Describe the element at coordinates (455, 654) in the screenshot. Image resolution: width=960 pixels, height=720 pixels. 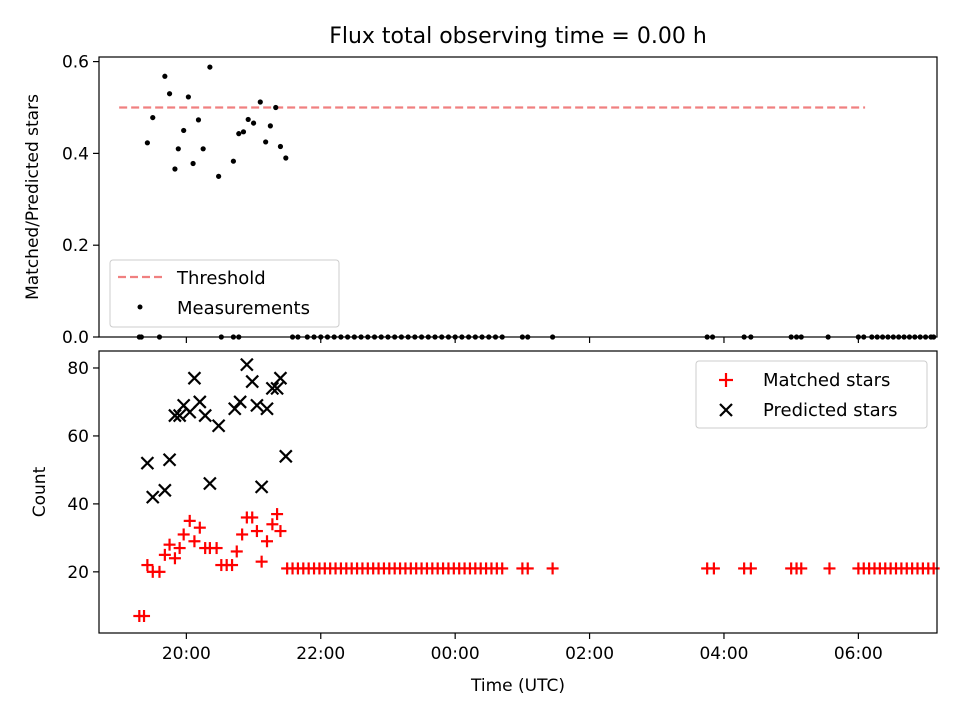
I see `bottom-x-tick-label: 00:00` at that location.